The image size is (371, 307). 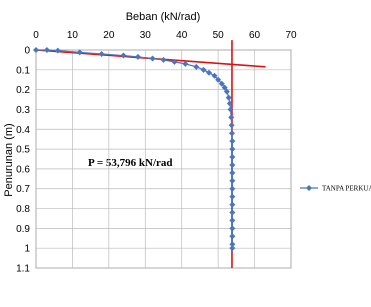 I want to click on y-tick-label: 1.1, so click(x=23, y=269).